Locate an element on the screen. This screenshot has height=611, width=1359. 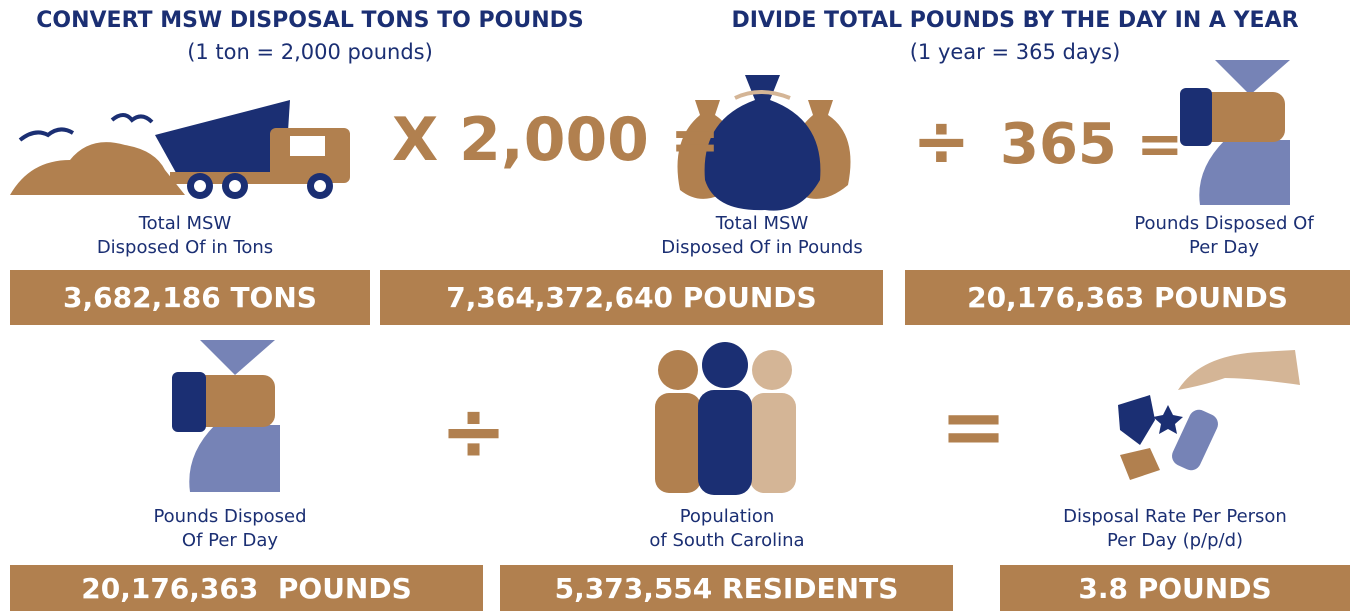
label: of South Carolina is located at coordinates (727, 540).